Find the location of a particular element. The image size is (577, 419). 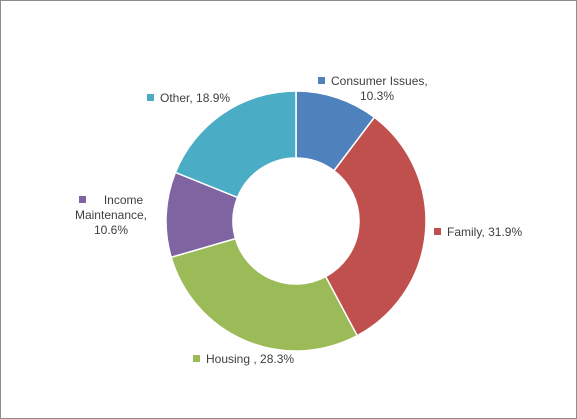

consumer-label-line1: Consumer Issues, is located at coordinates (379, 81).